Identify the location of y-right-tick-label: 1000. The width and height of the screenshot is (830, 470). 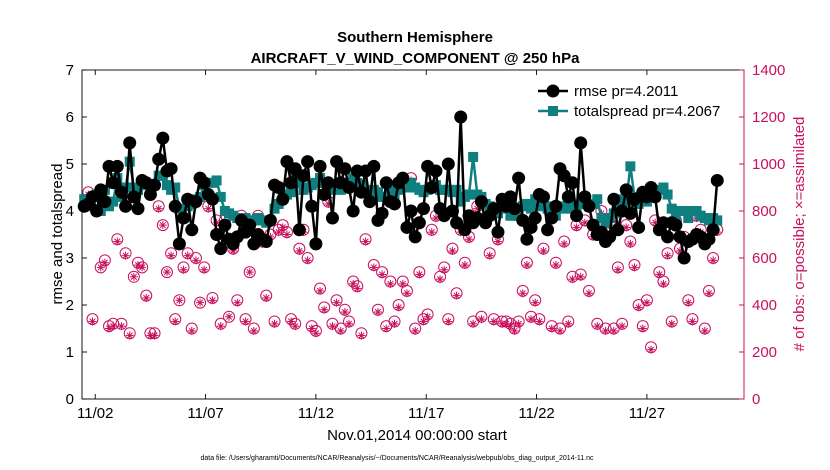
(768, 164).